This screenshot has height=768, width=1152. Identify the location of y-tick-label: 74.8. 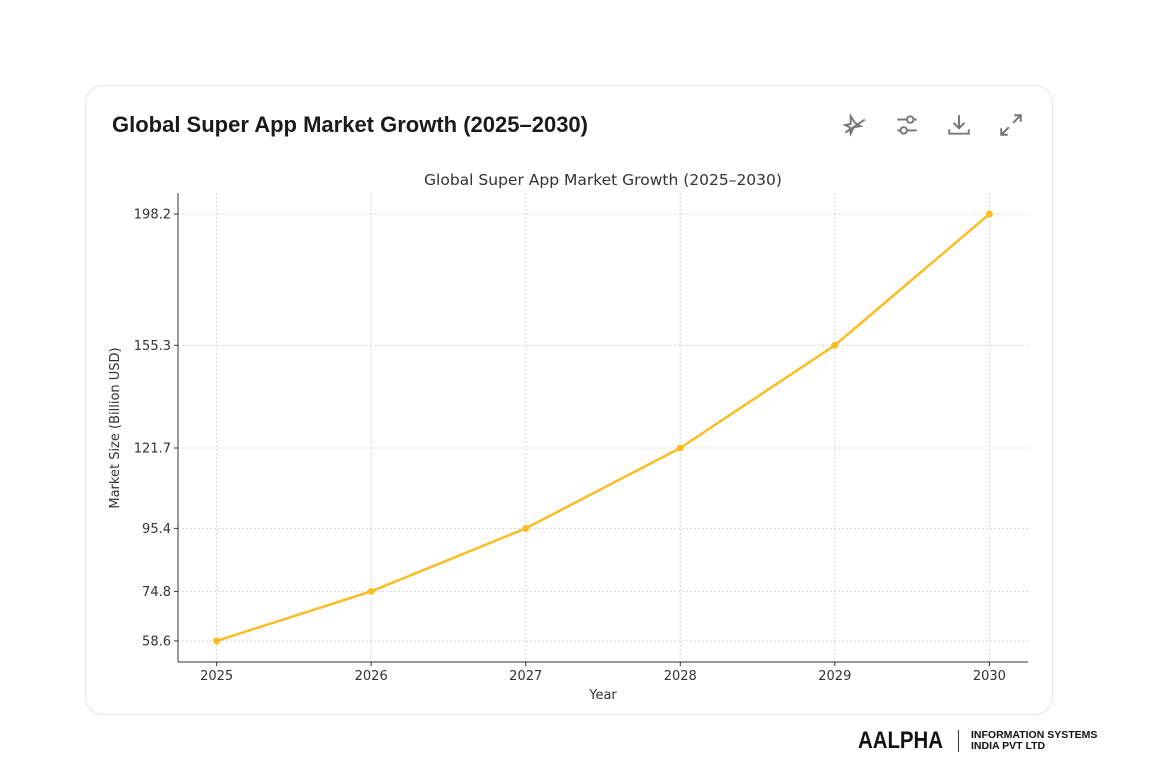
(156, 592).